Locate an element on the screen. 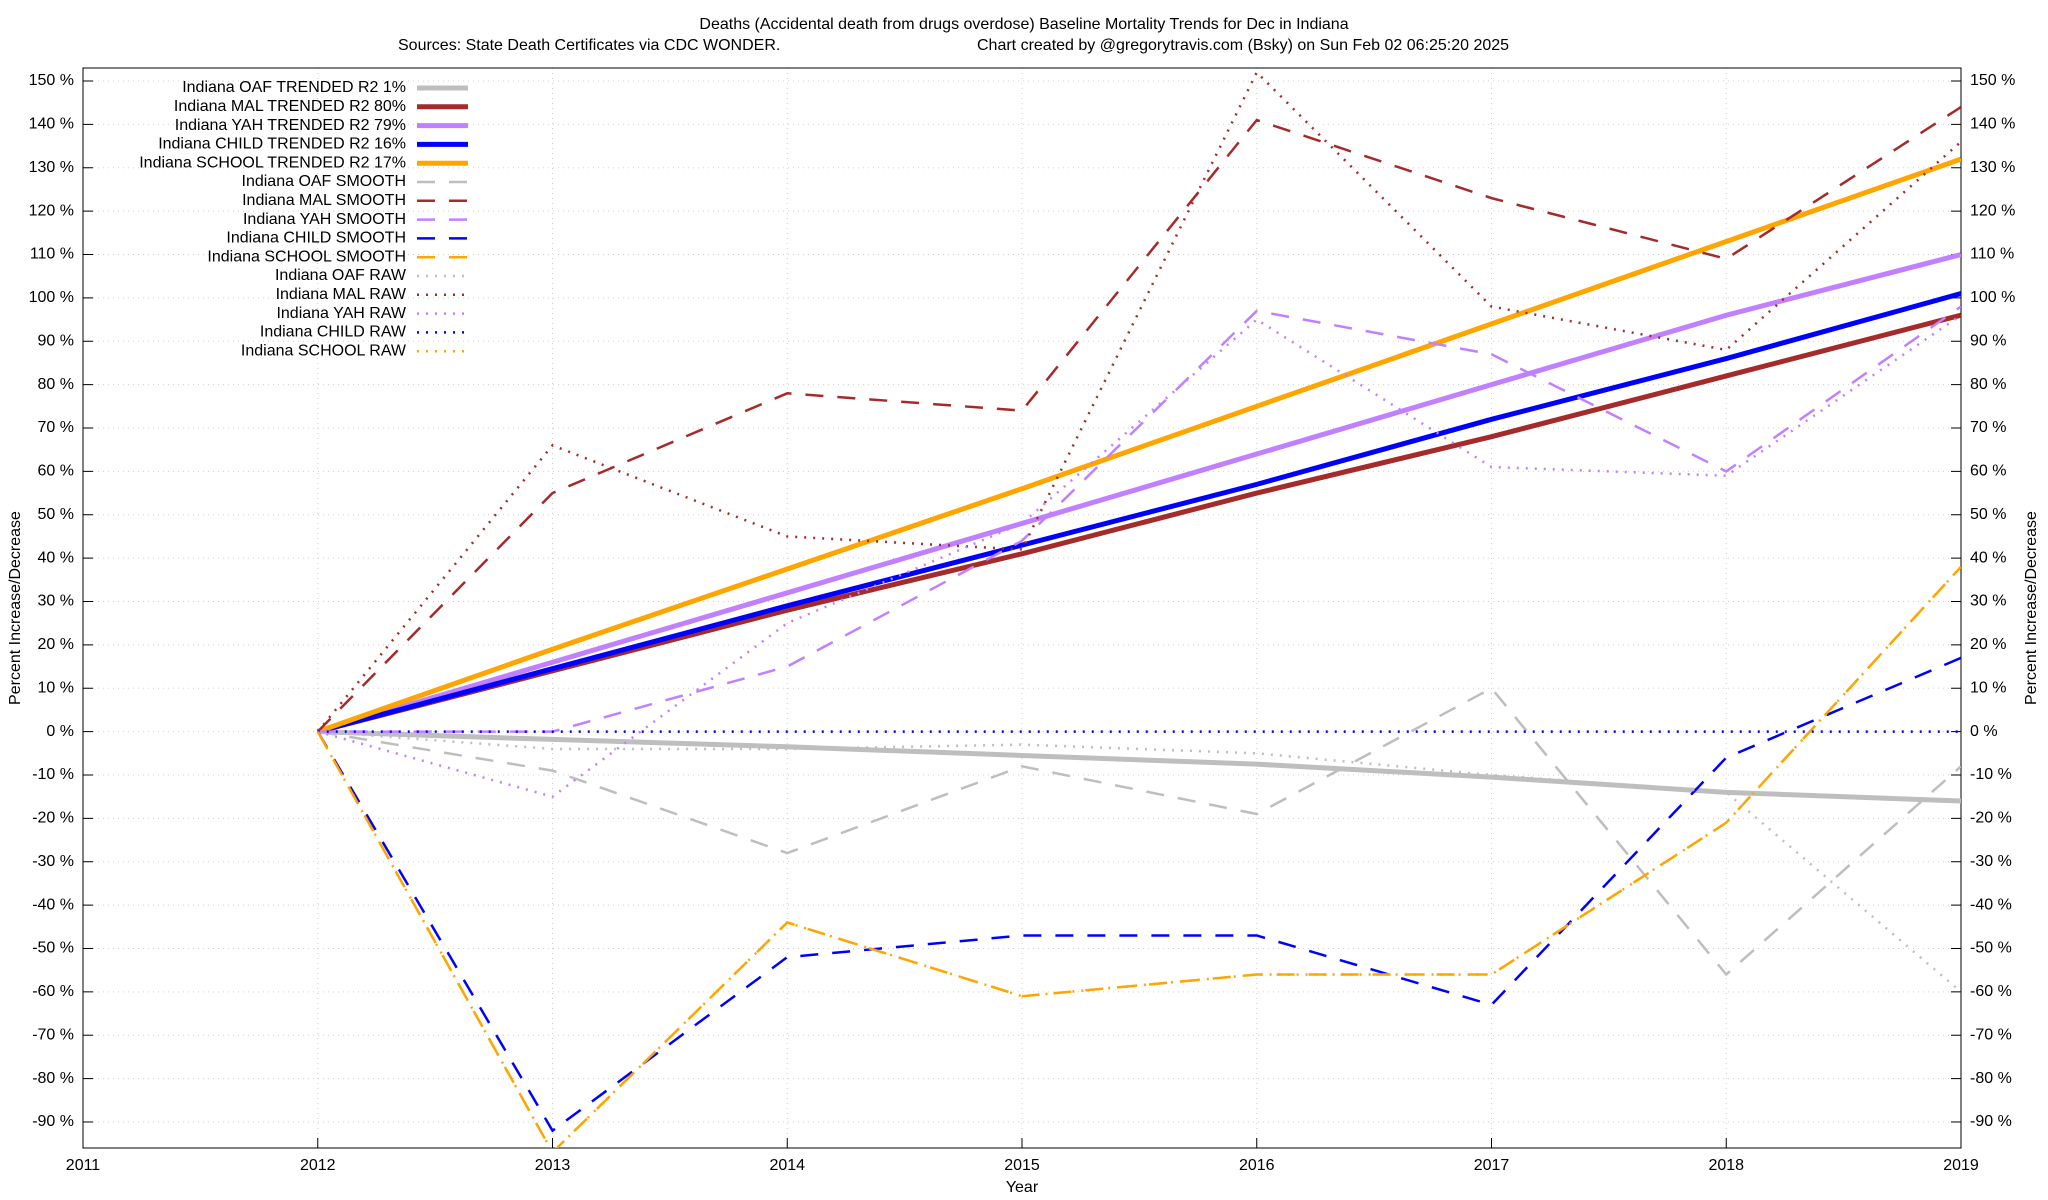 The height and width of the screenshot is (1200, 2048). x-tick-label: 2012 is located at coordinates (318, 1165).